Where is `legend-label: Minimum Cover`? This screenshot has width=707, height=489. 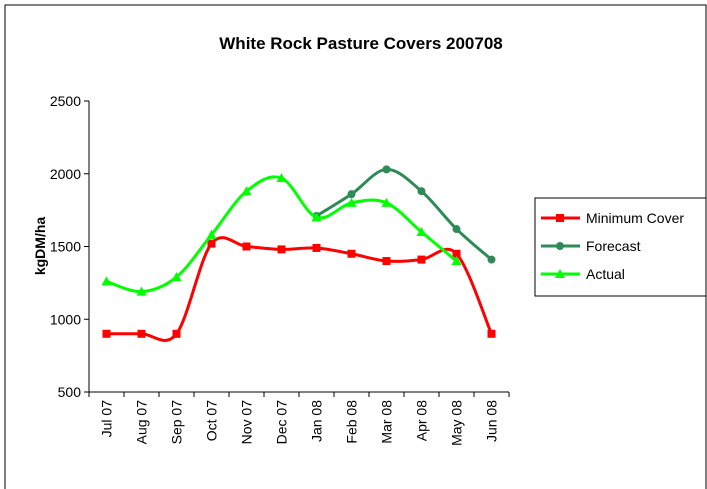
legend-label: Minimum Cover is located at coordinates (635, 218).